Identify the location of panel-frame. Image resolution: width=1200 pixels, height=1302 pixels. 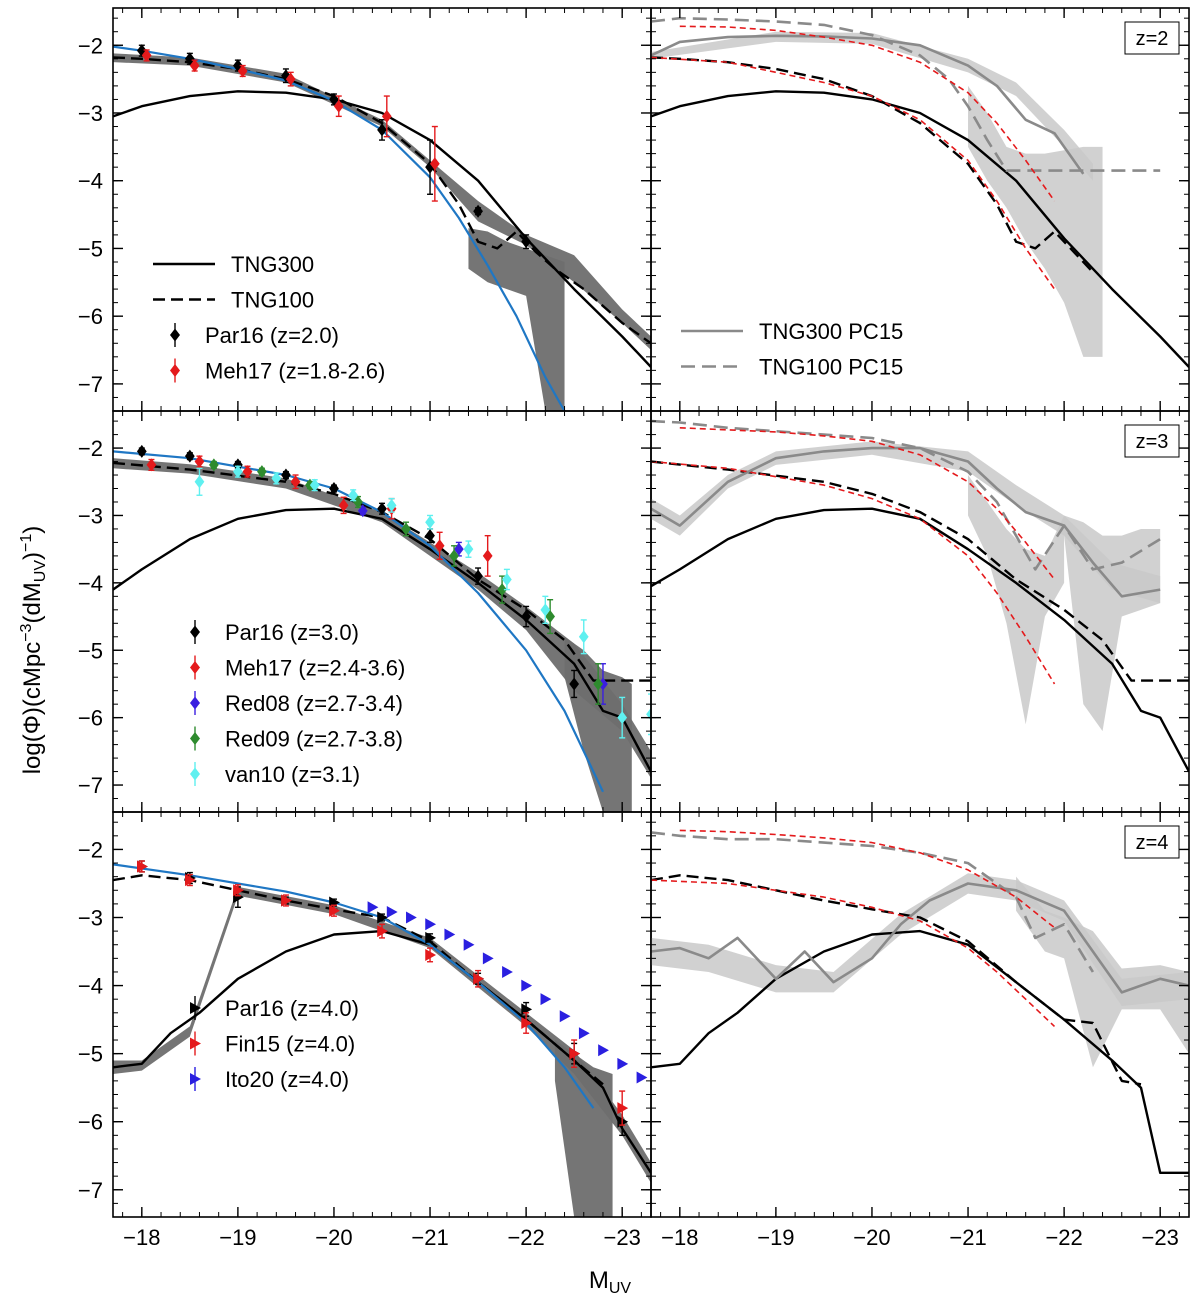
(920, 1014).